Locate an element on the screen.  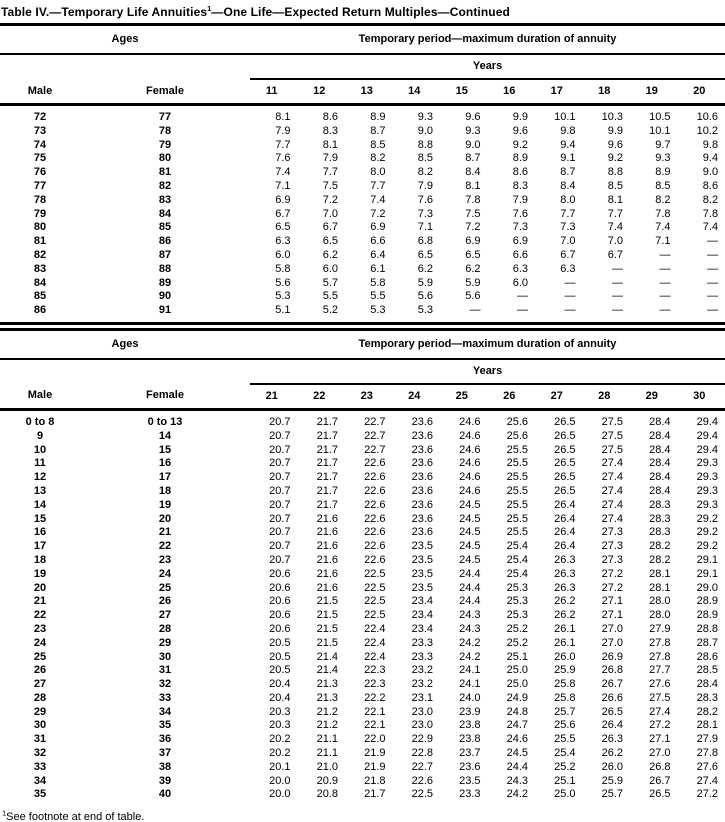
multiple-value-cell: 28.3 is located at coordinates (707, 697).